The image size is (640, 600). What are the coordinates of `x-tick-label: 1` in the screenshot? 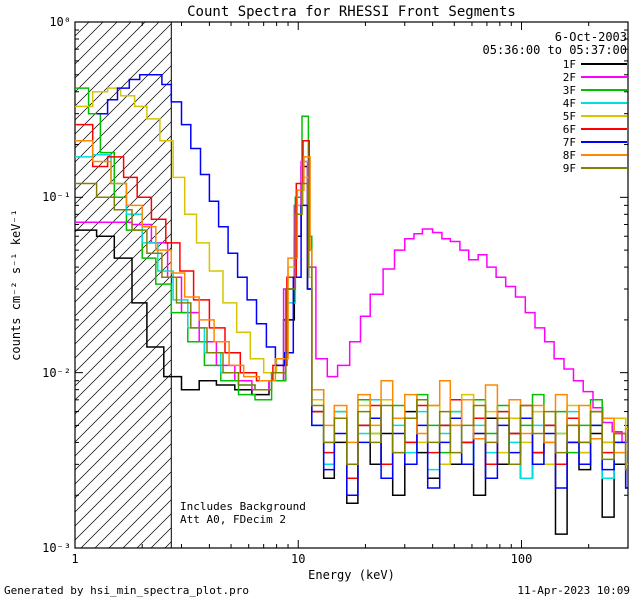 It's located at (75, 559).